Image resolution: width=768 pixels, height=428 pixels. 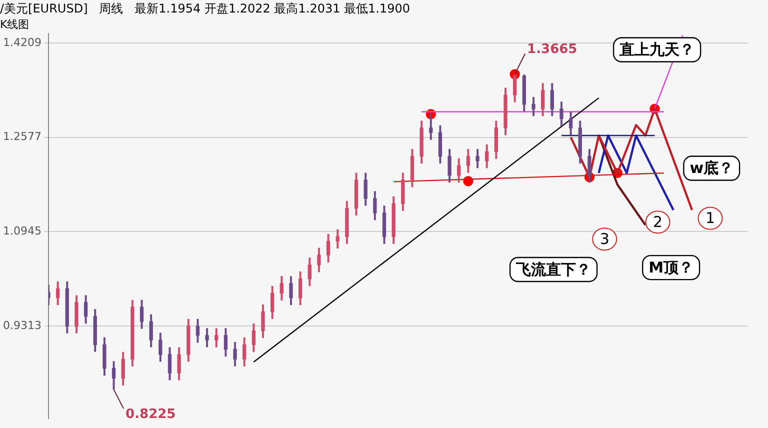 I want to click on annotation: w底？, so click(x=712, y=168).